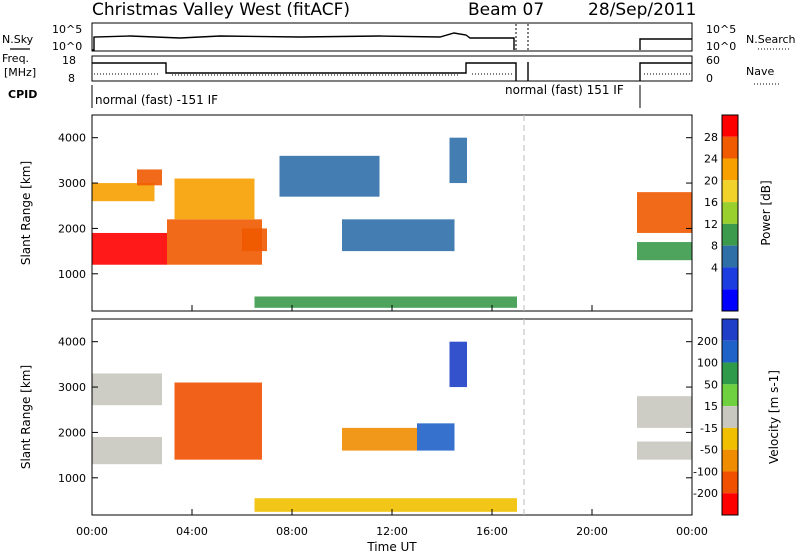  Describe the element at coordinates (705, 493) in the screenshot. I see `colorbar-tick-label: -200` at that location.